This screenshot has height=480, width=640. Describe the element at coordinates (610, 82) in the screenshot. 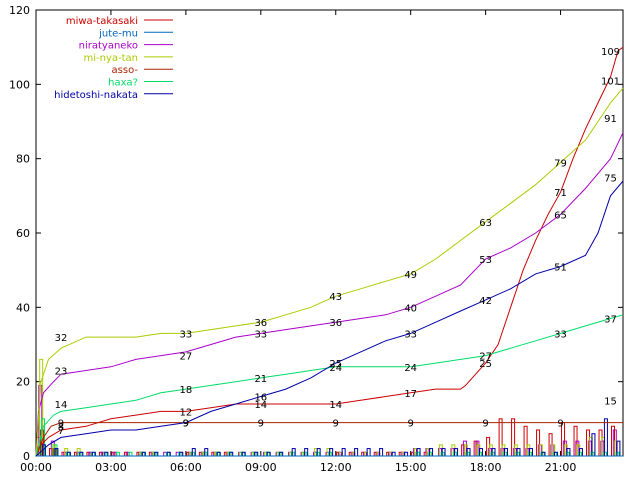

I see `data-label: 101` at that location.